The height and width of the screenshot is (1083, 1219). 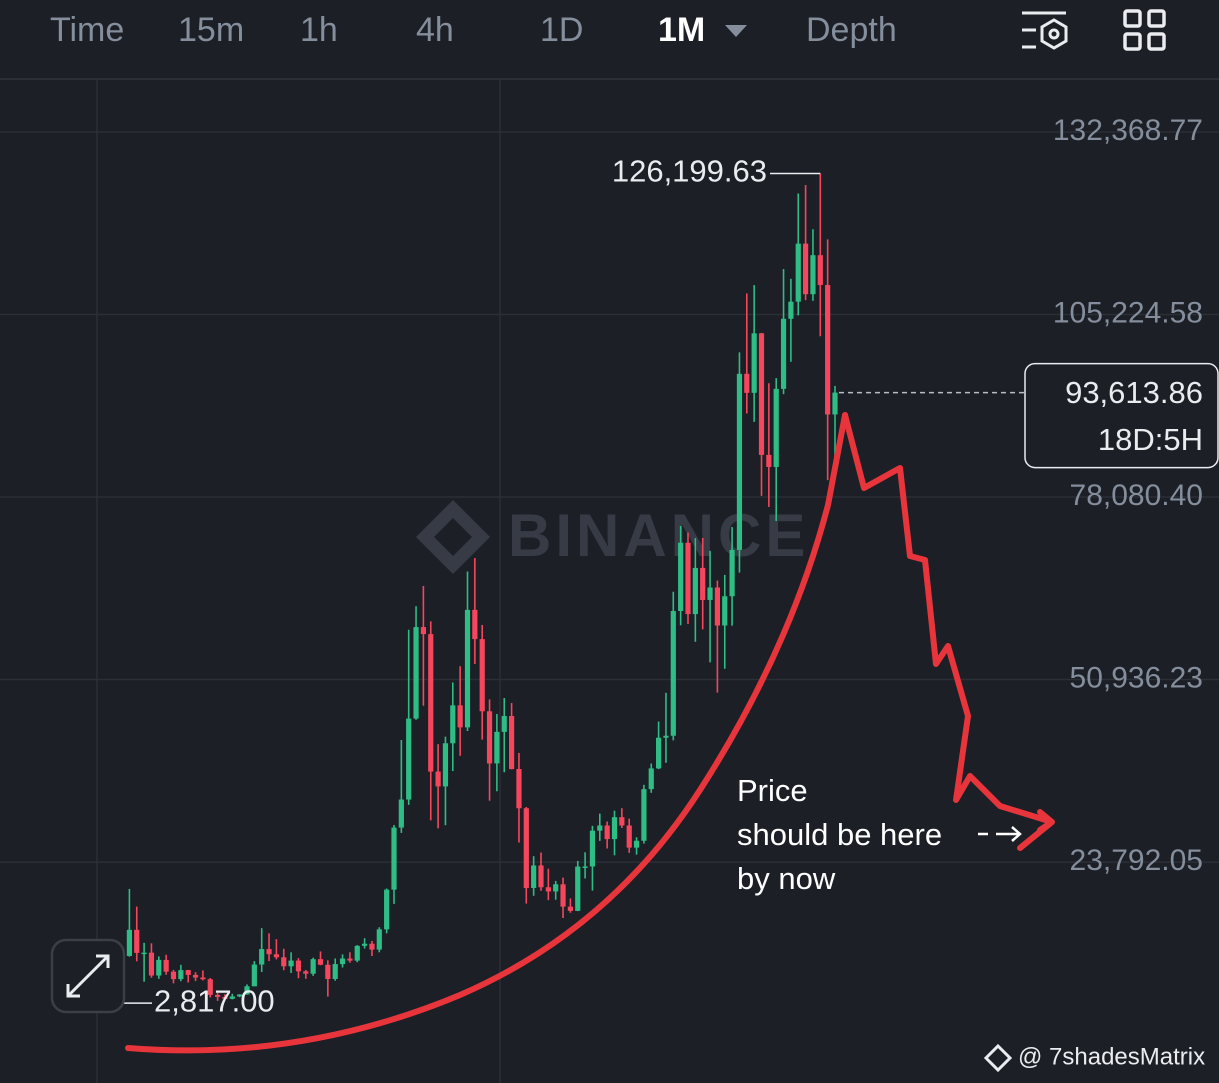 What do you see at coordinates (1045, 30) in the screenshot?
I see `settings-icon` at bounding box center [1045, 30].